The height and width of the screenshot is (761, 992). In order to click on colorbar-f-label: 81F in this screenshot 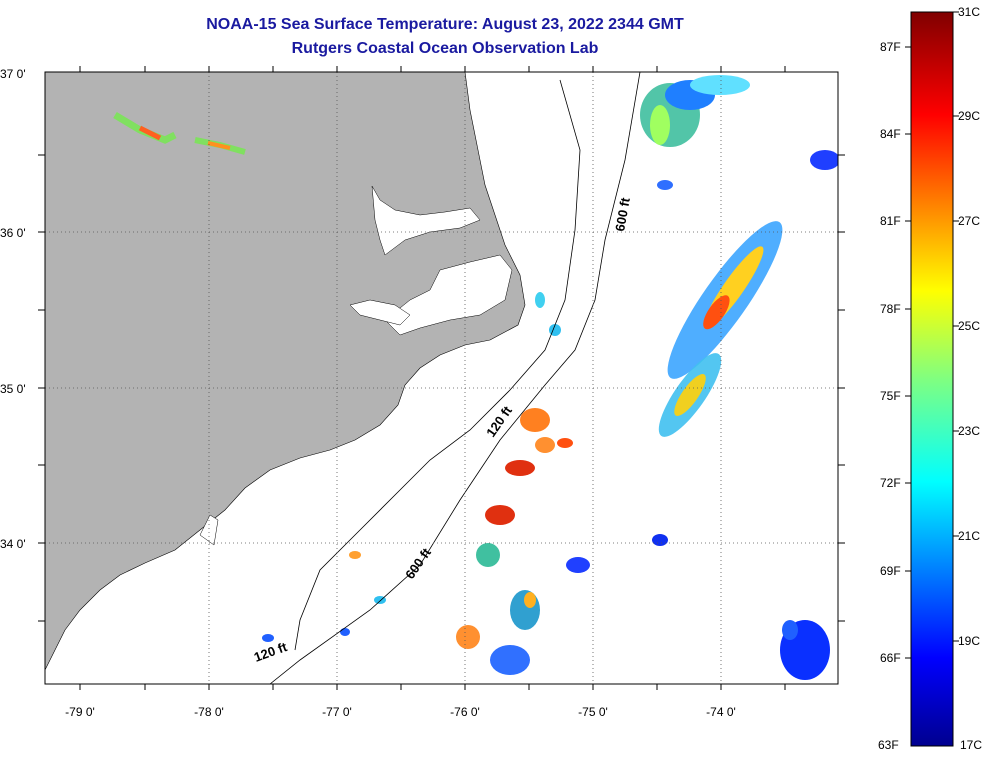, I will do `click(890, 221)`.